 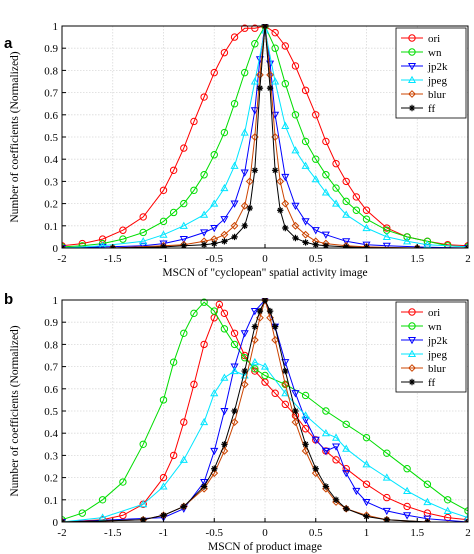 What do you see at coordinates (418, 109) in the screenshot?
I see `legend-item-ff: ff` at bounding box center [418, 109].